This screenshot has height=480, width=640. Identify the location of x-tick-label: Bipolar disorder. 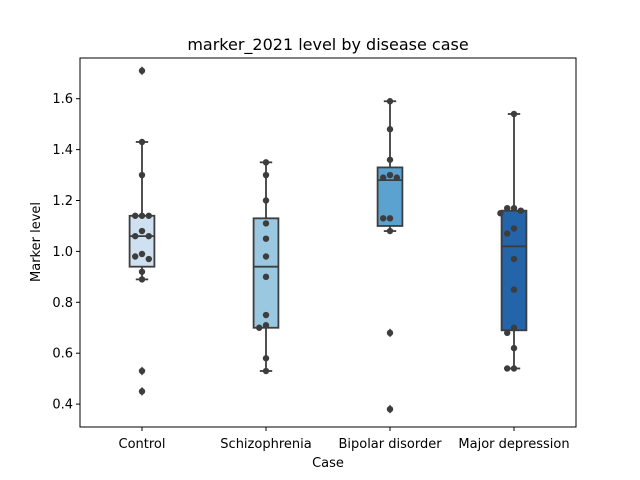
(390, 444).